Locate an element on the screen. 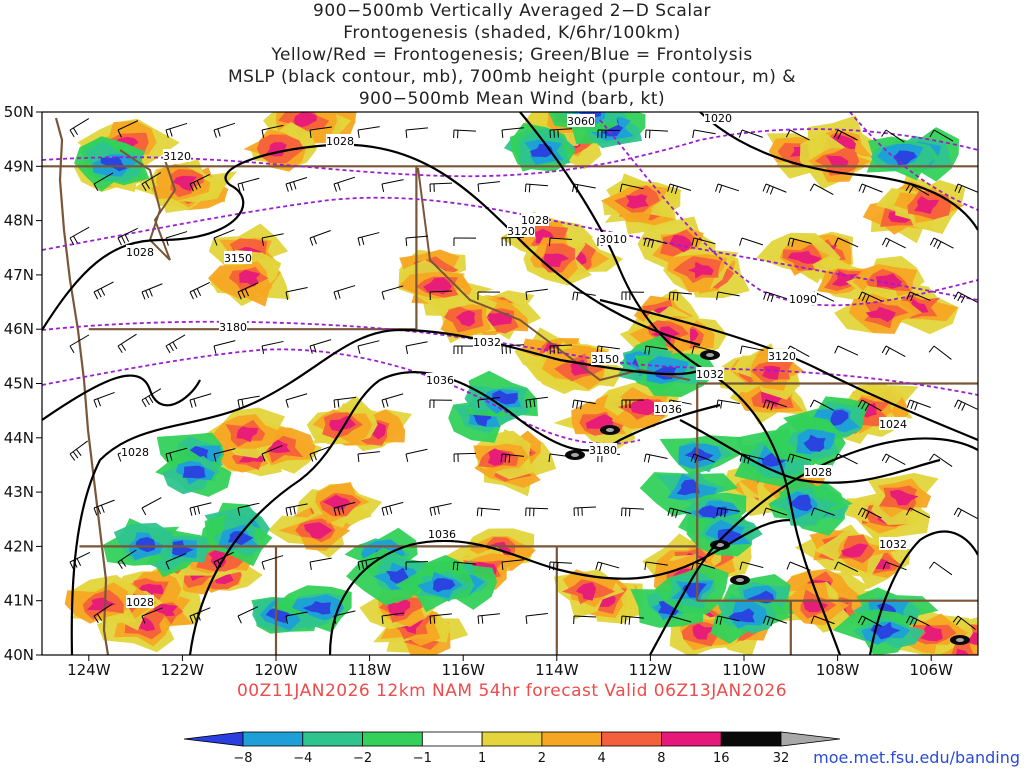  lat-tick-label: 45N is located at coordinates (19, 384).